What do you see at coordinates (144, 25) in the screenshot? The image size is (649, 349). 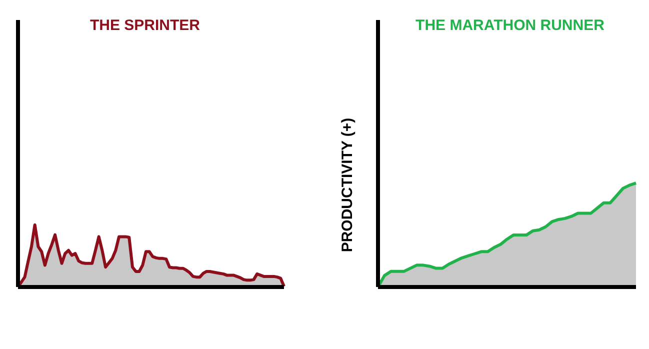 I see `chart-title: THE SPRINTER` at bounding box center [144, 25].